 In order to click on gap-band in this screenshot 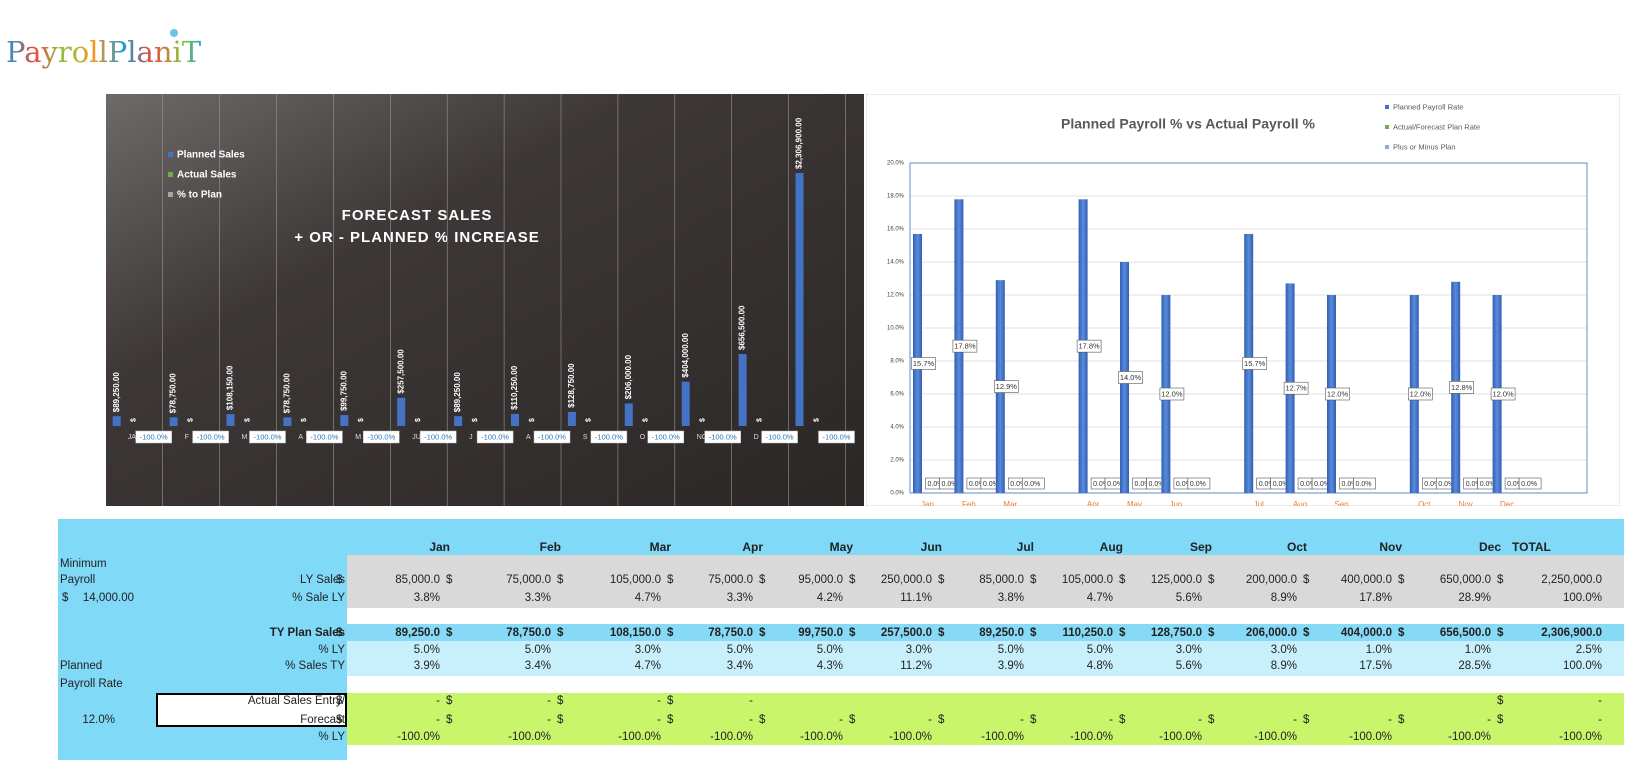, I will do `click(985, 684)`.